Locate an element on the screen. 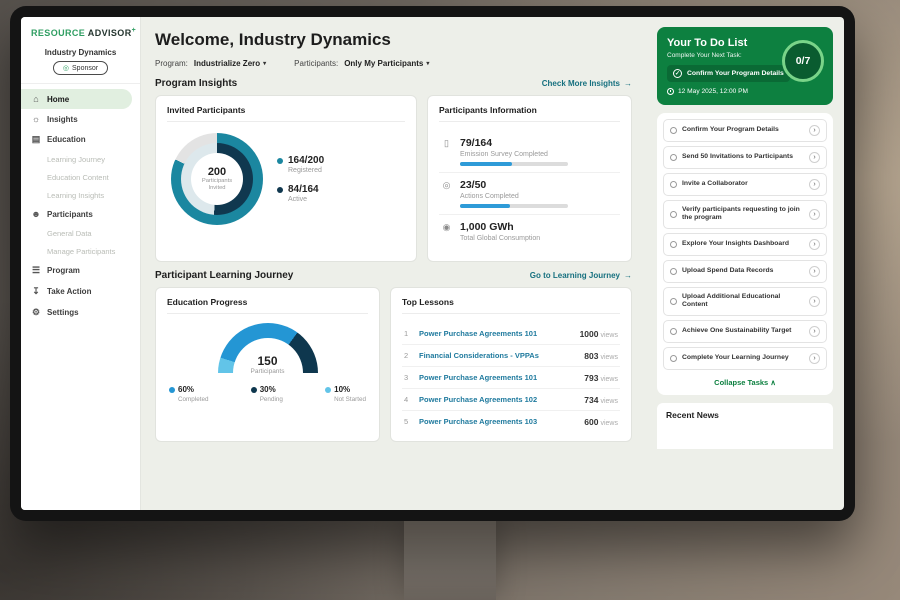 The width and height of the screenshot is (900, 600). lesson-row: 5 Power Purchase Agreements 103 600 views is located at coordinates (511, 421).